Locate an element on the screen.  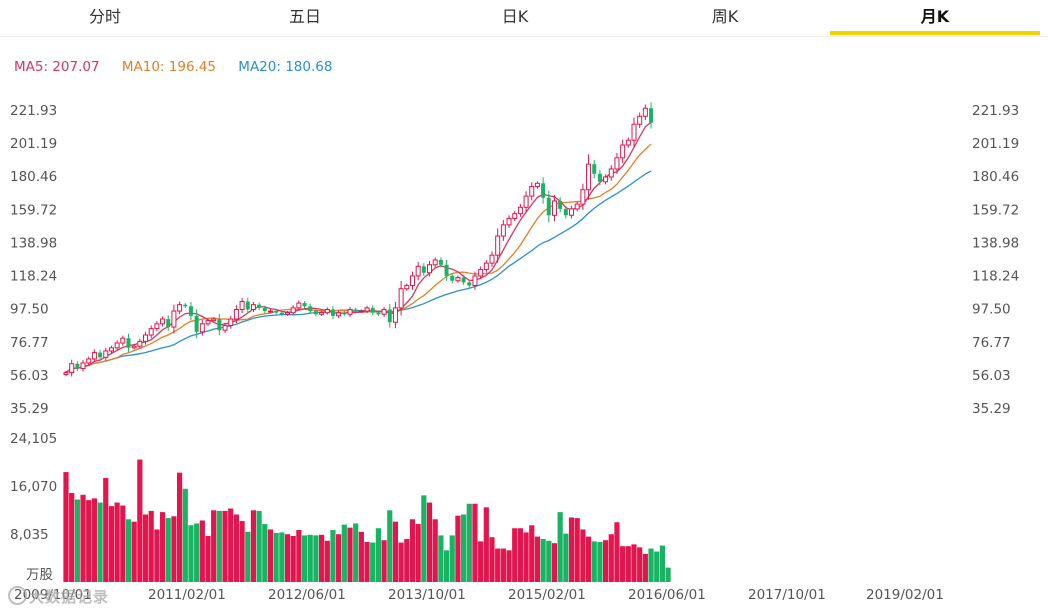
ma-legend: MA5: 207.07 MA10: 196.45 MA20: 180.68 is located at coordinates (182, 67).